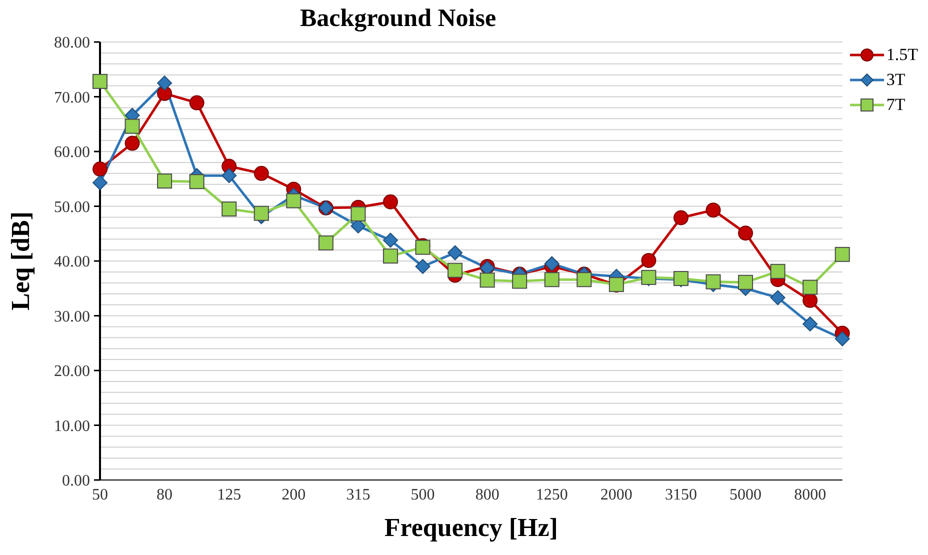 The width and height of the screenshot is (928, 555). Describe the element at coordinates (616, 495) in the screenshot. I see `x-tick-label: 2000` at that location.